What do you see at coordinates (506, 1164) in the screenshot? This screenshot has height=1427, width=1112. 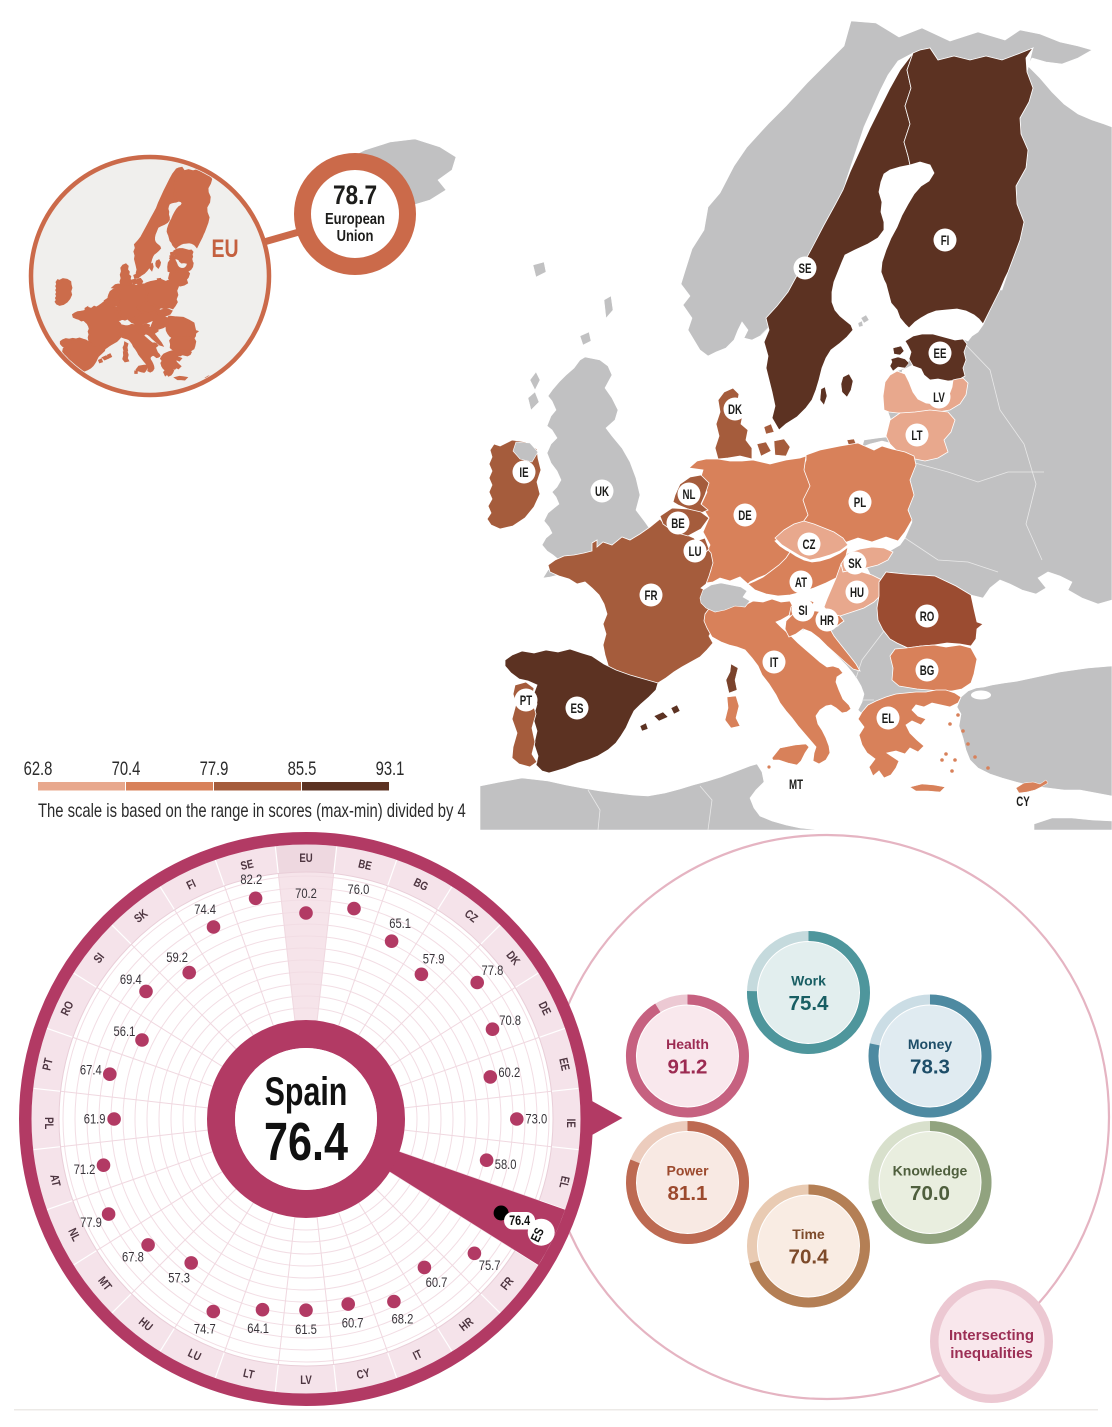 I see `svg-text: 58.0` at bounding box center [506, 1164].